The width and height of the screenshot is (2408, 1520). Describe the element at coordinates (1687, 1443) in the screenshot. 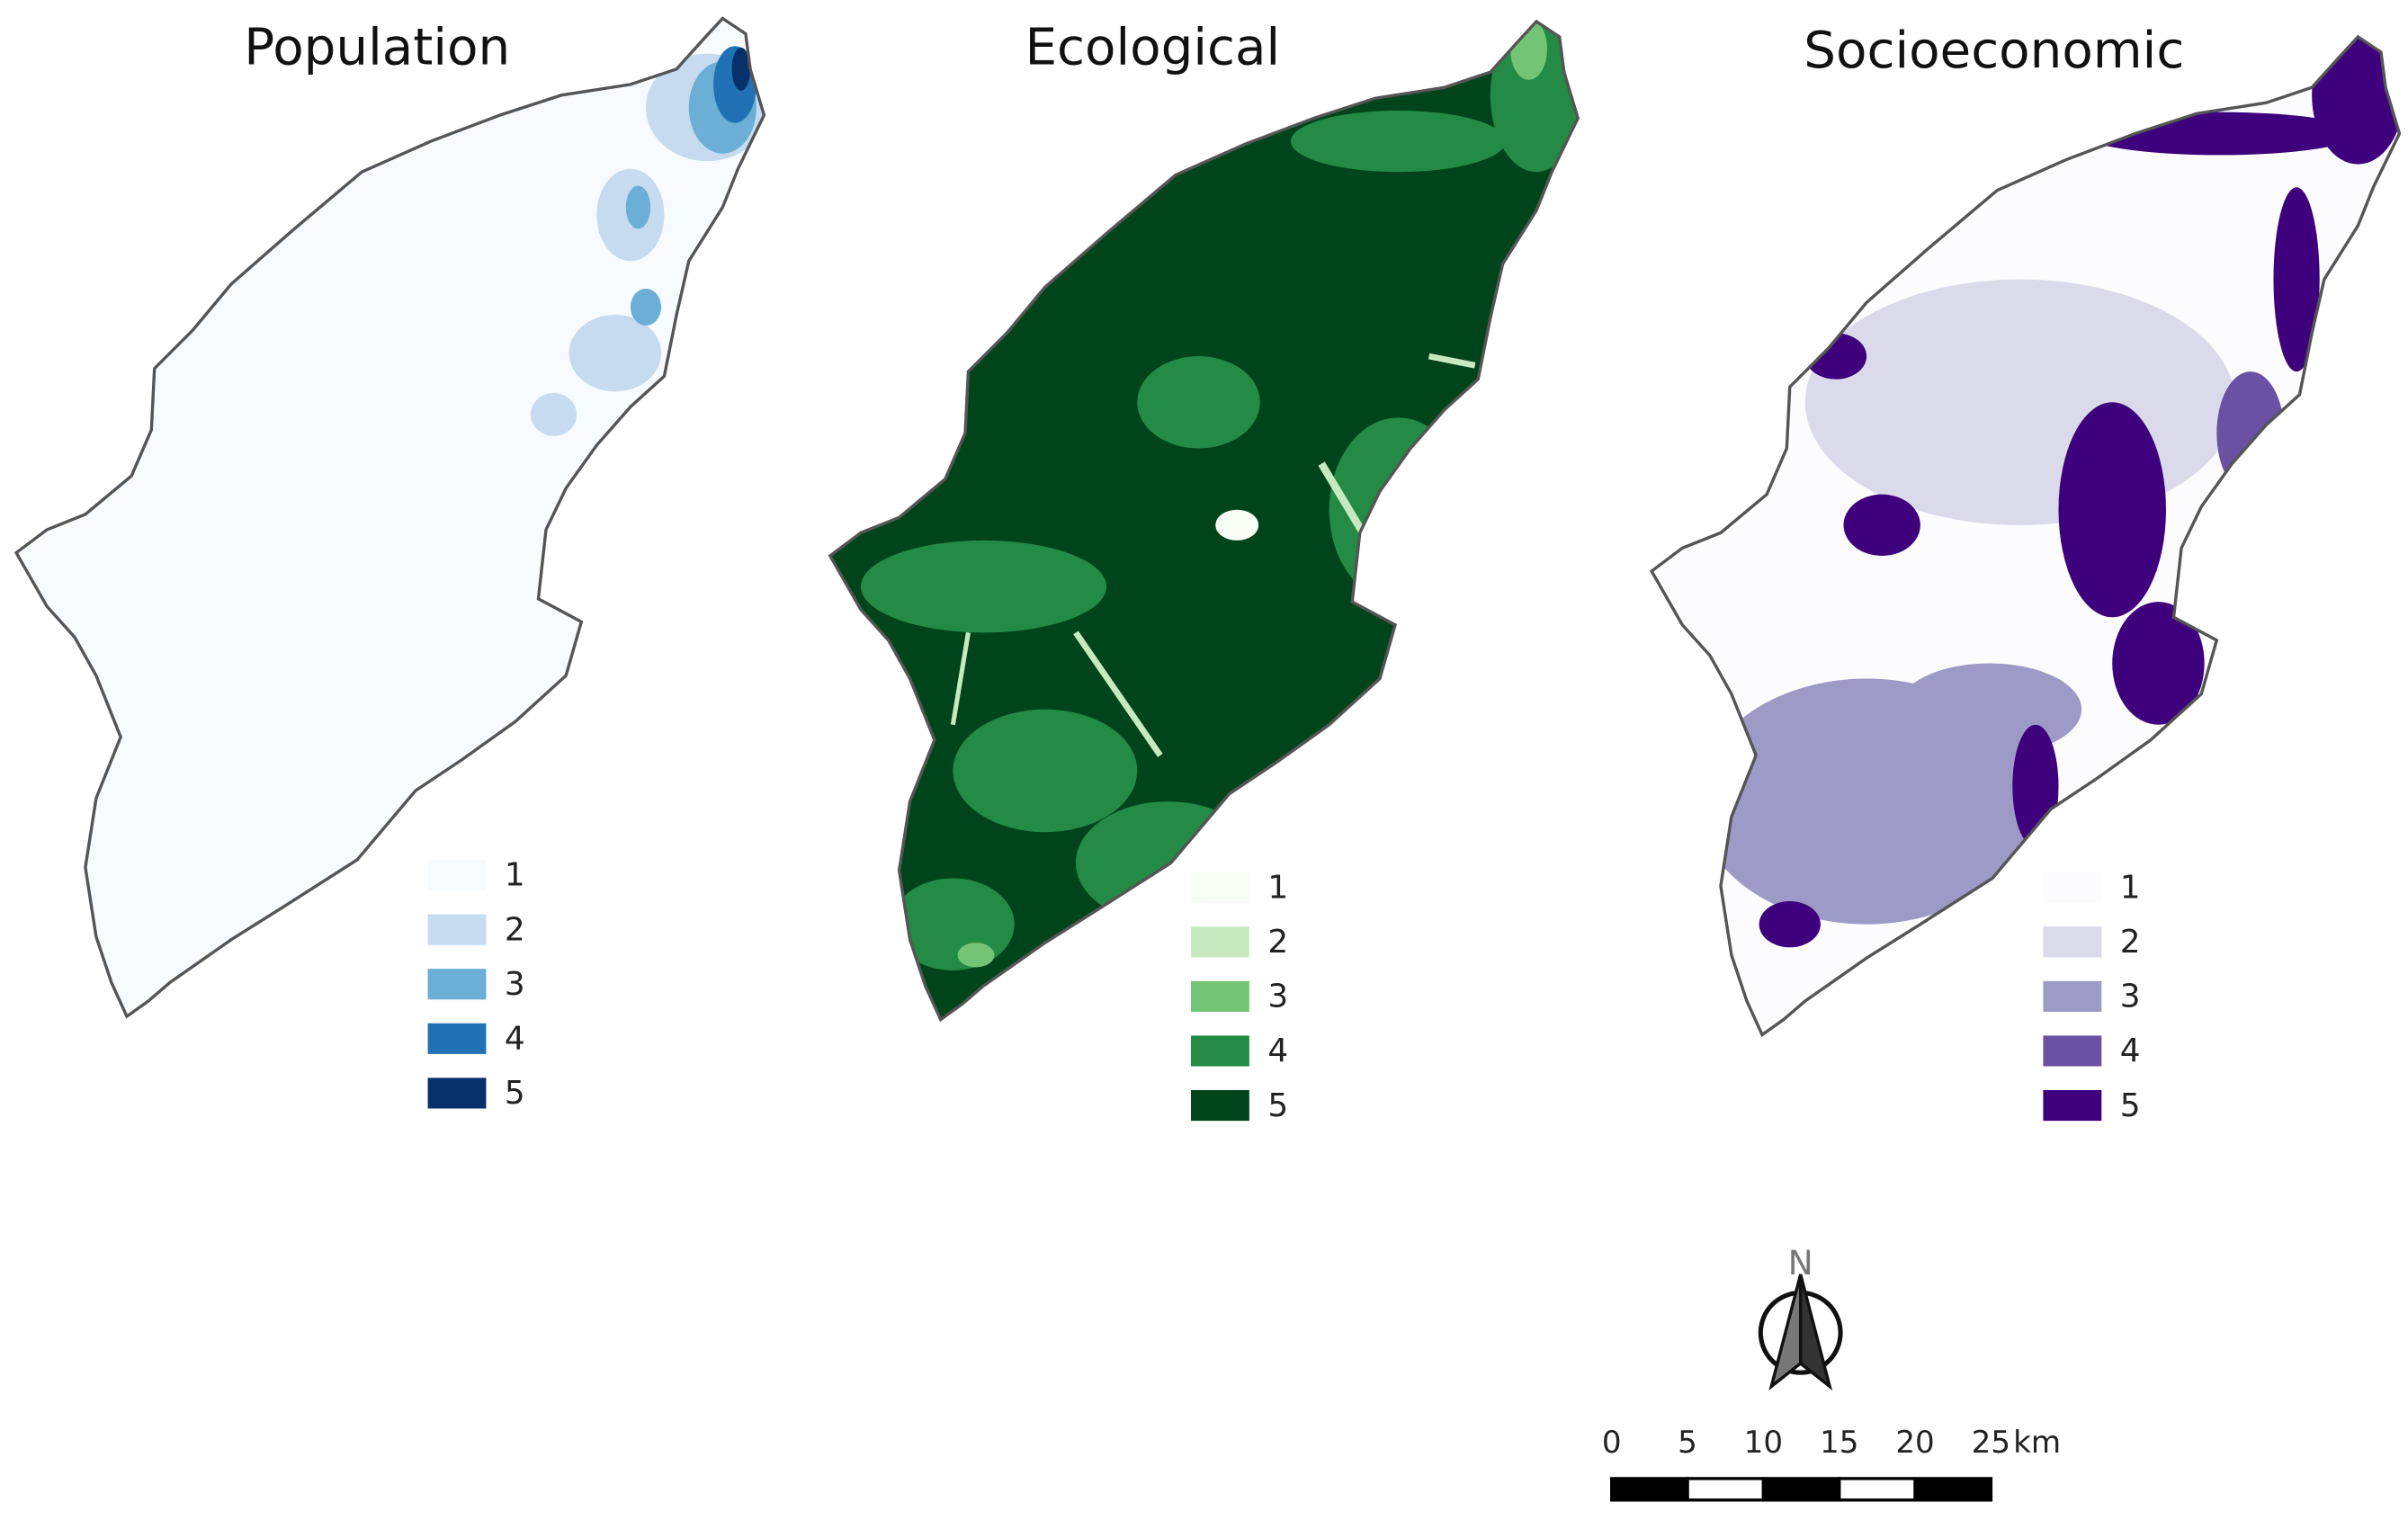

I see `scale-bar-label: 5` at that location.